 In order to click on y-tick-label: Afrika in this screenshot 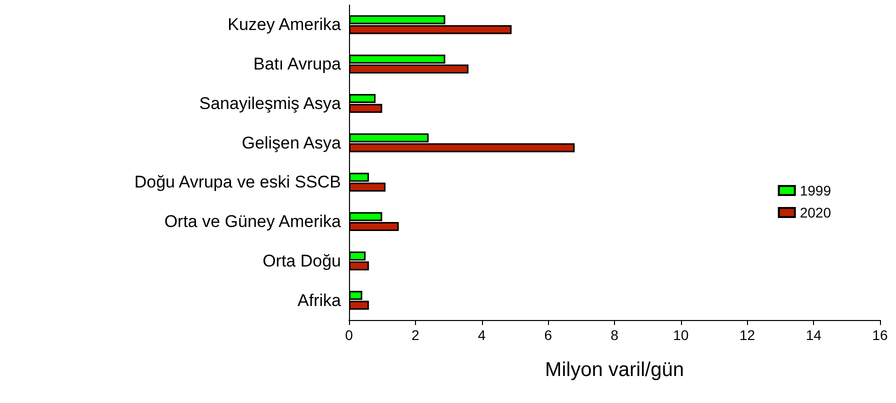, I will do `click(320, 300)`.